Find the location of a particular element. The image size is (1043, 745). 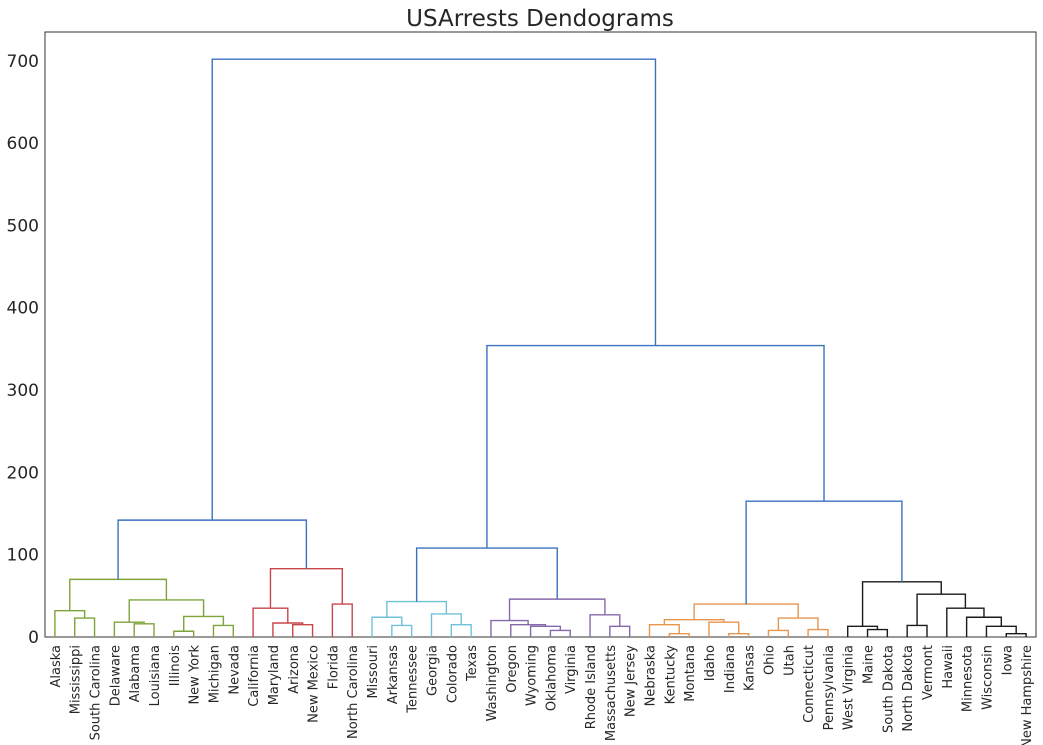

leaf-label: Vermont is located at coordinates (928, 672).